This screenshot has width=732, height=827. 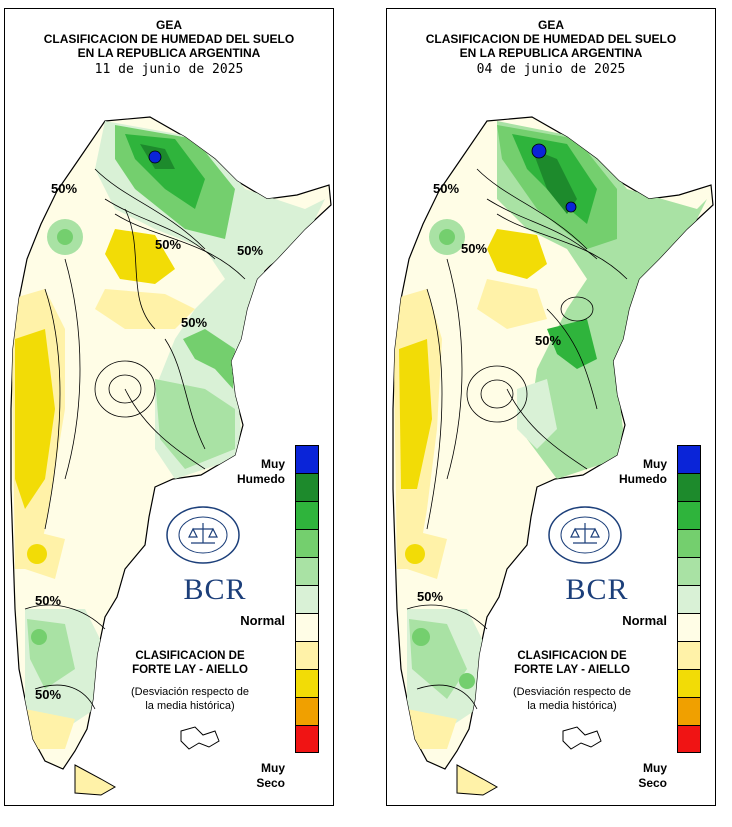 What do you see at coordinates (169, 69) in the screenshot?
I see `map-date: 11 de junio de 2025` at bounding box center [169, 69].